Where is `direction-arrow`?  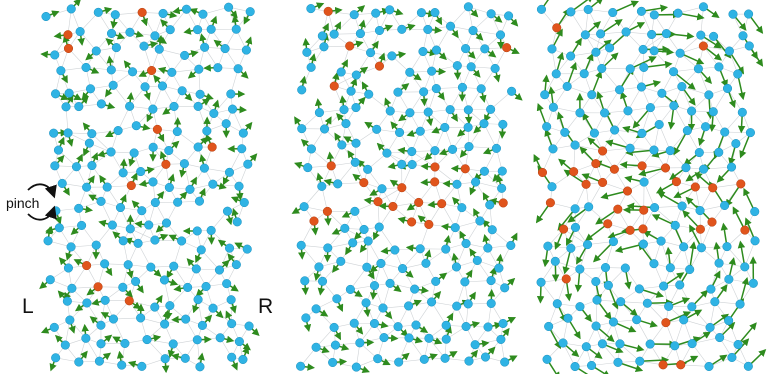 direction-arrow is located at coordinates (747, 333).